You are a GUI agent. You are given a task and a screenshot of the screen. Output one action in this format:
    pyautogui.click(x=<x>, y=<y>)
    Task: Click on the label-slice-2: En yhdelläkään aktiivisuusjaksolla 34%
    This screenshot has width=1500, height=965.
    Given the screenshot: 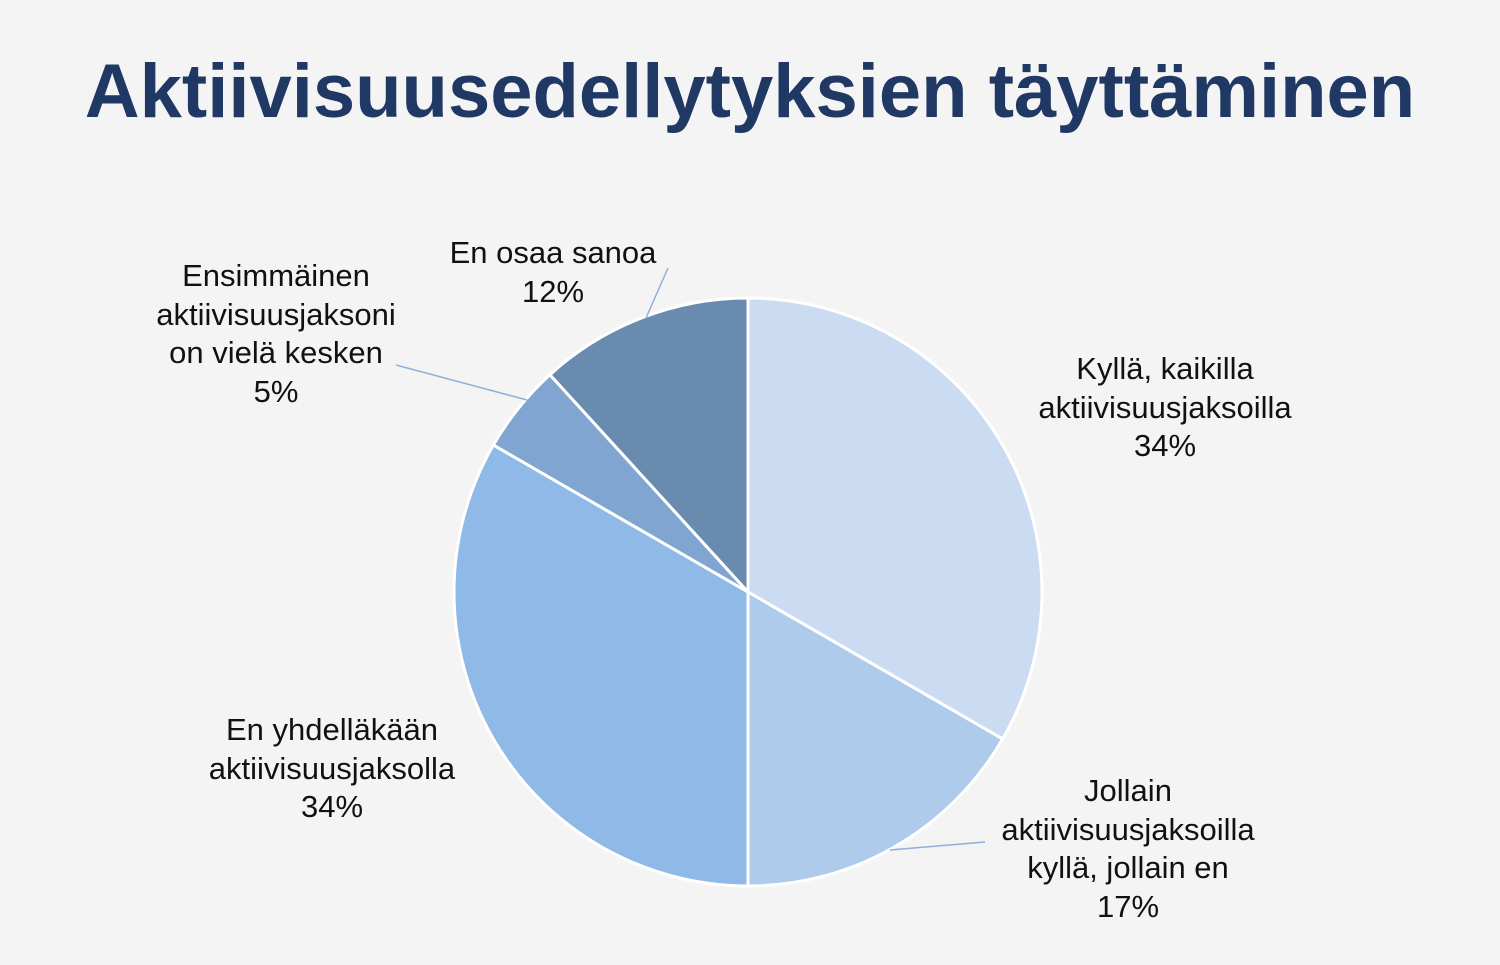 What is the action you would take?
    pyautogui.click(x=332, y=769)
    